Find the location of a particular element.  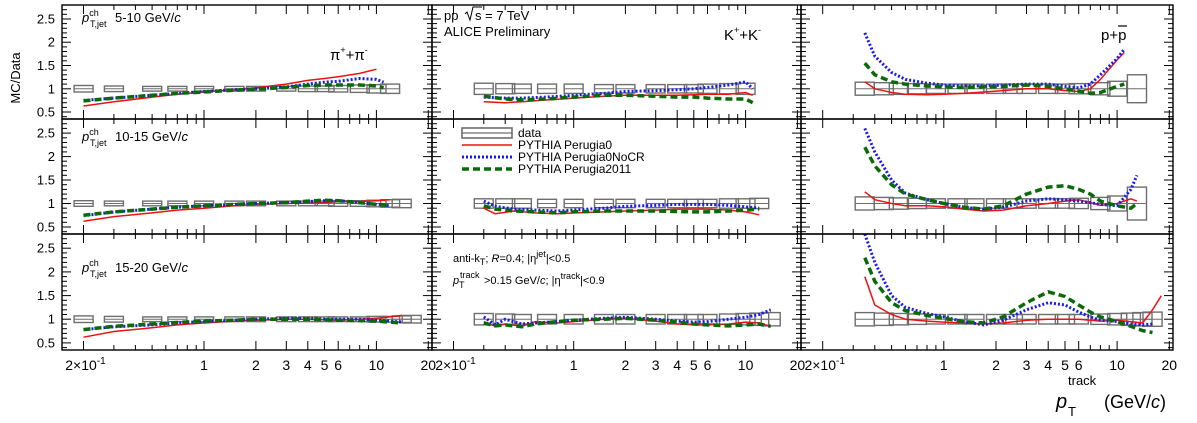

legend-entry-perugia2011: PYTHIA Perugia2011 is located at coordinates (547, 169).